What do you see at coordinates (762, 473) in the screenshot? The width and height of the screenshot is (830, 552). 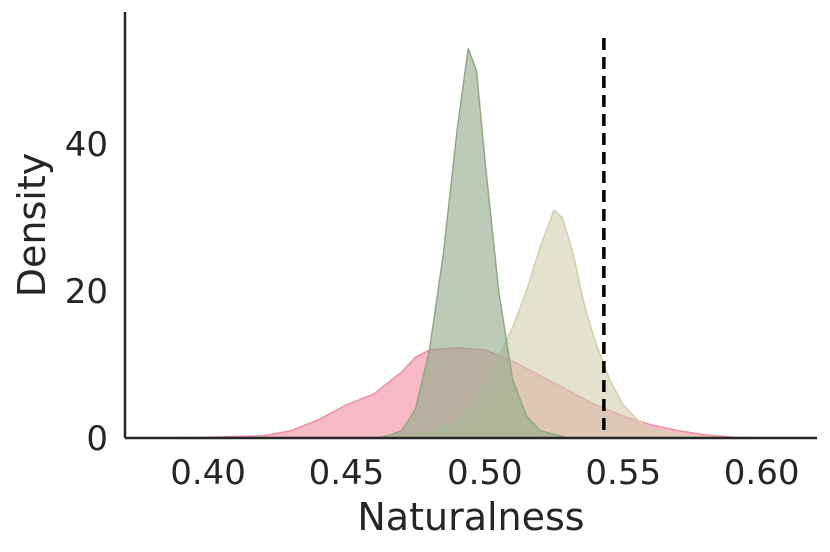 I see `x-tick-label: 0.60` at bounding box center [762, 473].